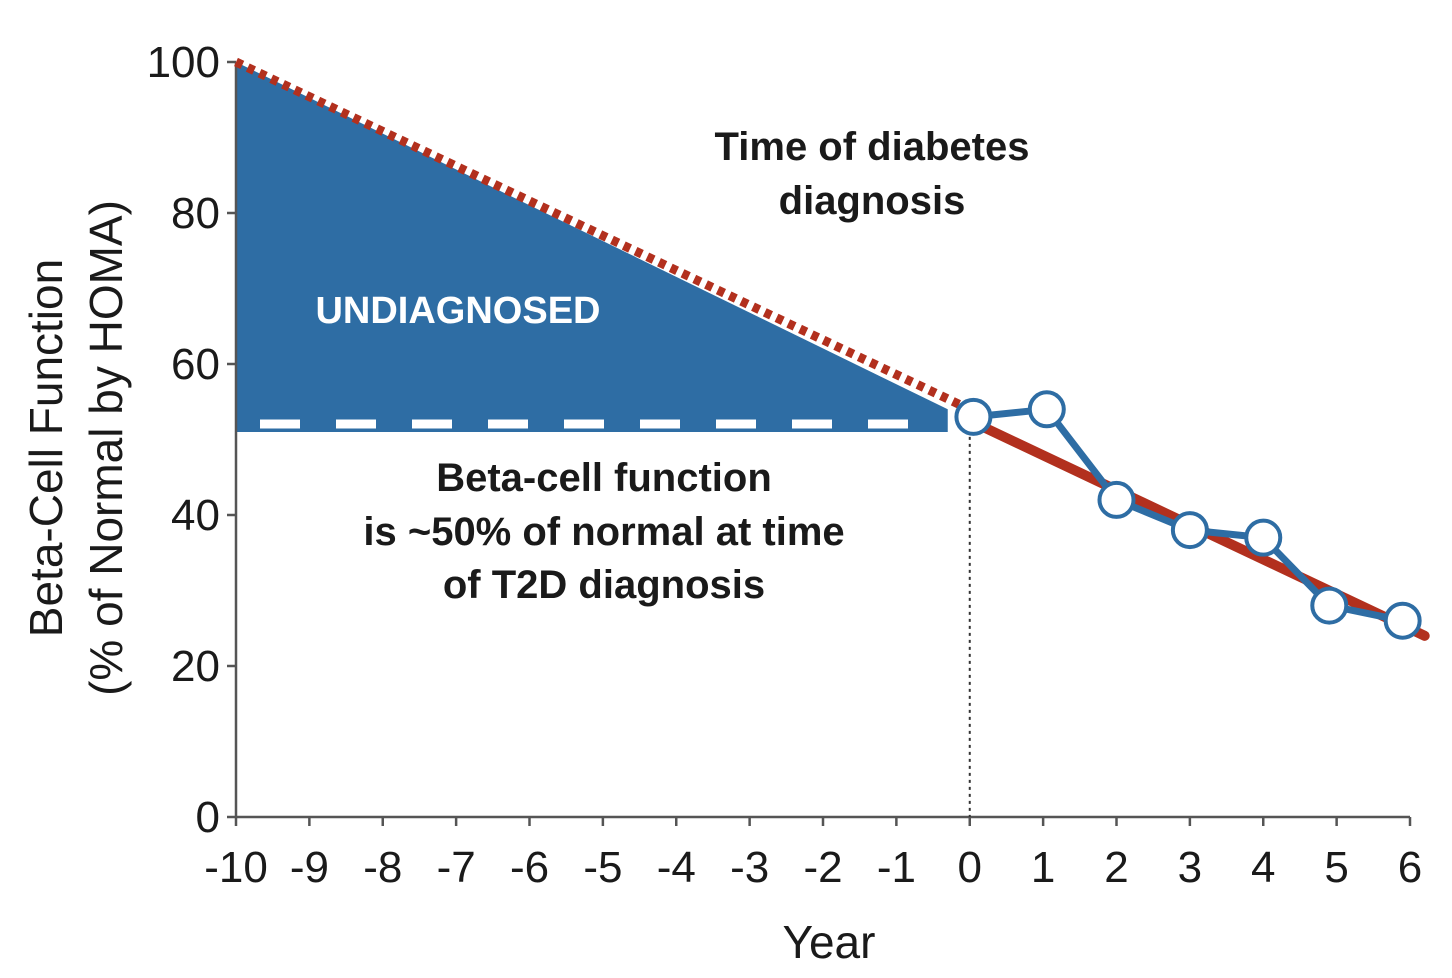  I want to click on beta-annotation-line3: of T2D diagnosis, so click(604, 585).